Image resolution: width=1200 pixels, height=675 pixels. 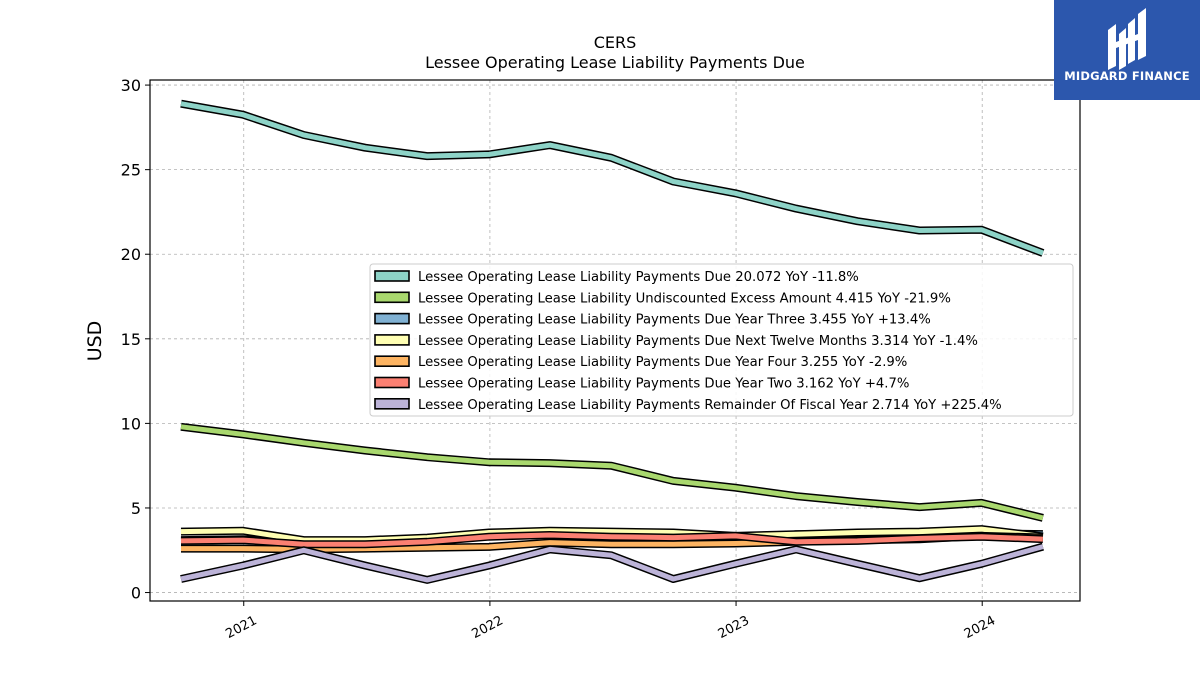 I want to click on y-tick-label: 20, so click(x=131, y=254).